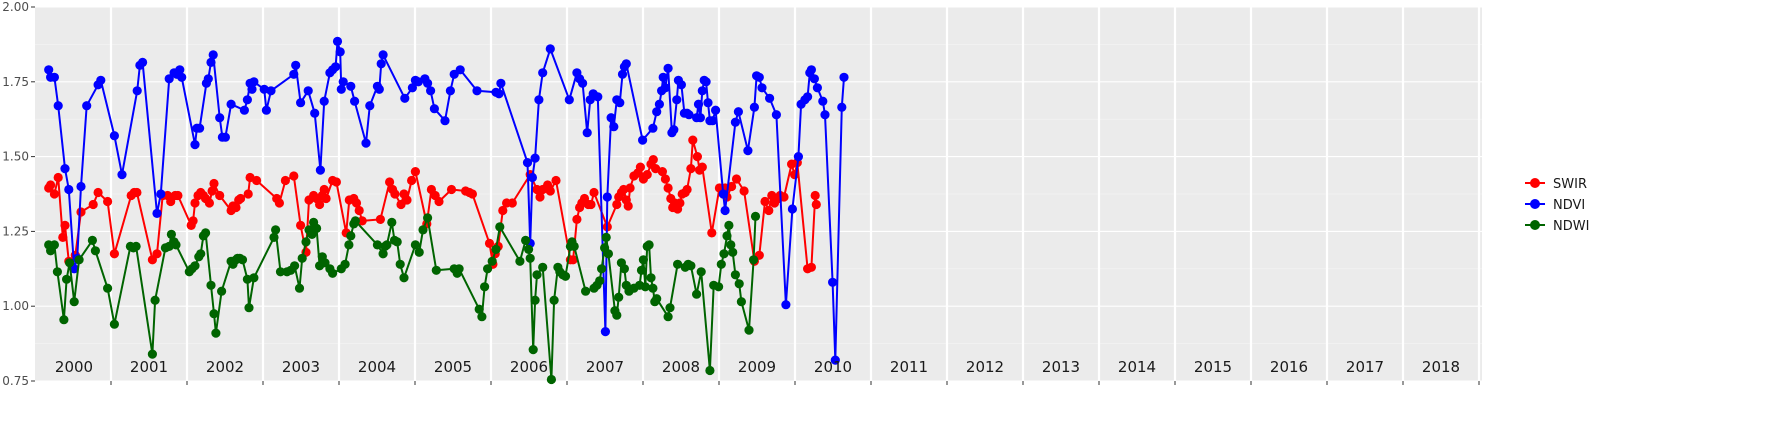 This screenshot has height=442, width=1773. Describe the element at coordinates (15, 231) in the screenshot. I see `y-tick-label: 1.25` at that location.